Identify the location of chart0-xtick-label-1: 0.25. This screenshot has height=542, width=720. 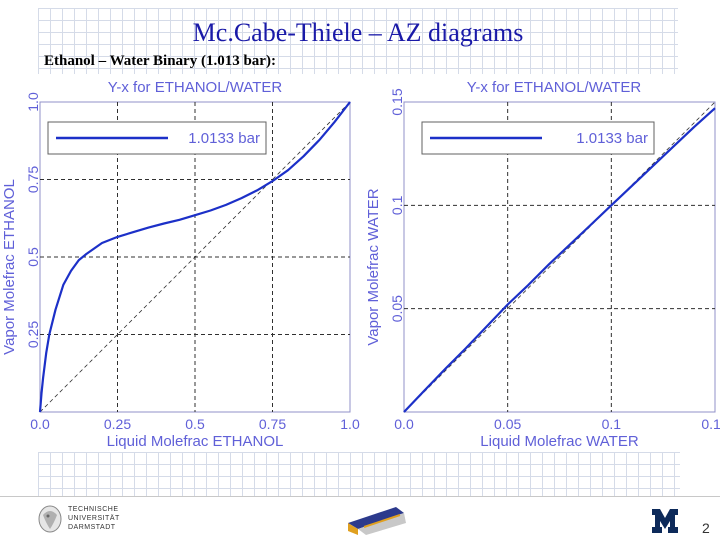
(117, 424).